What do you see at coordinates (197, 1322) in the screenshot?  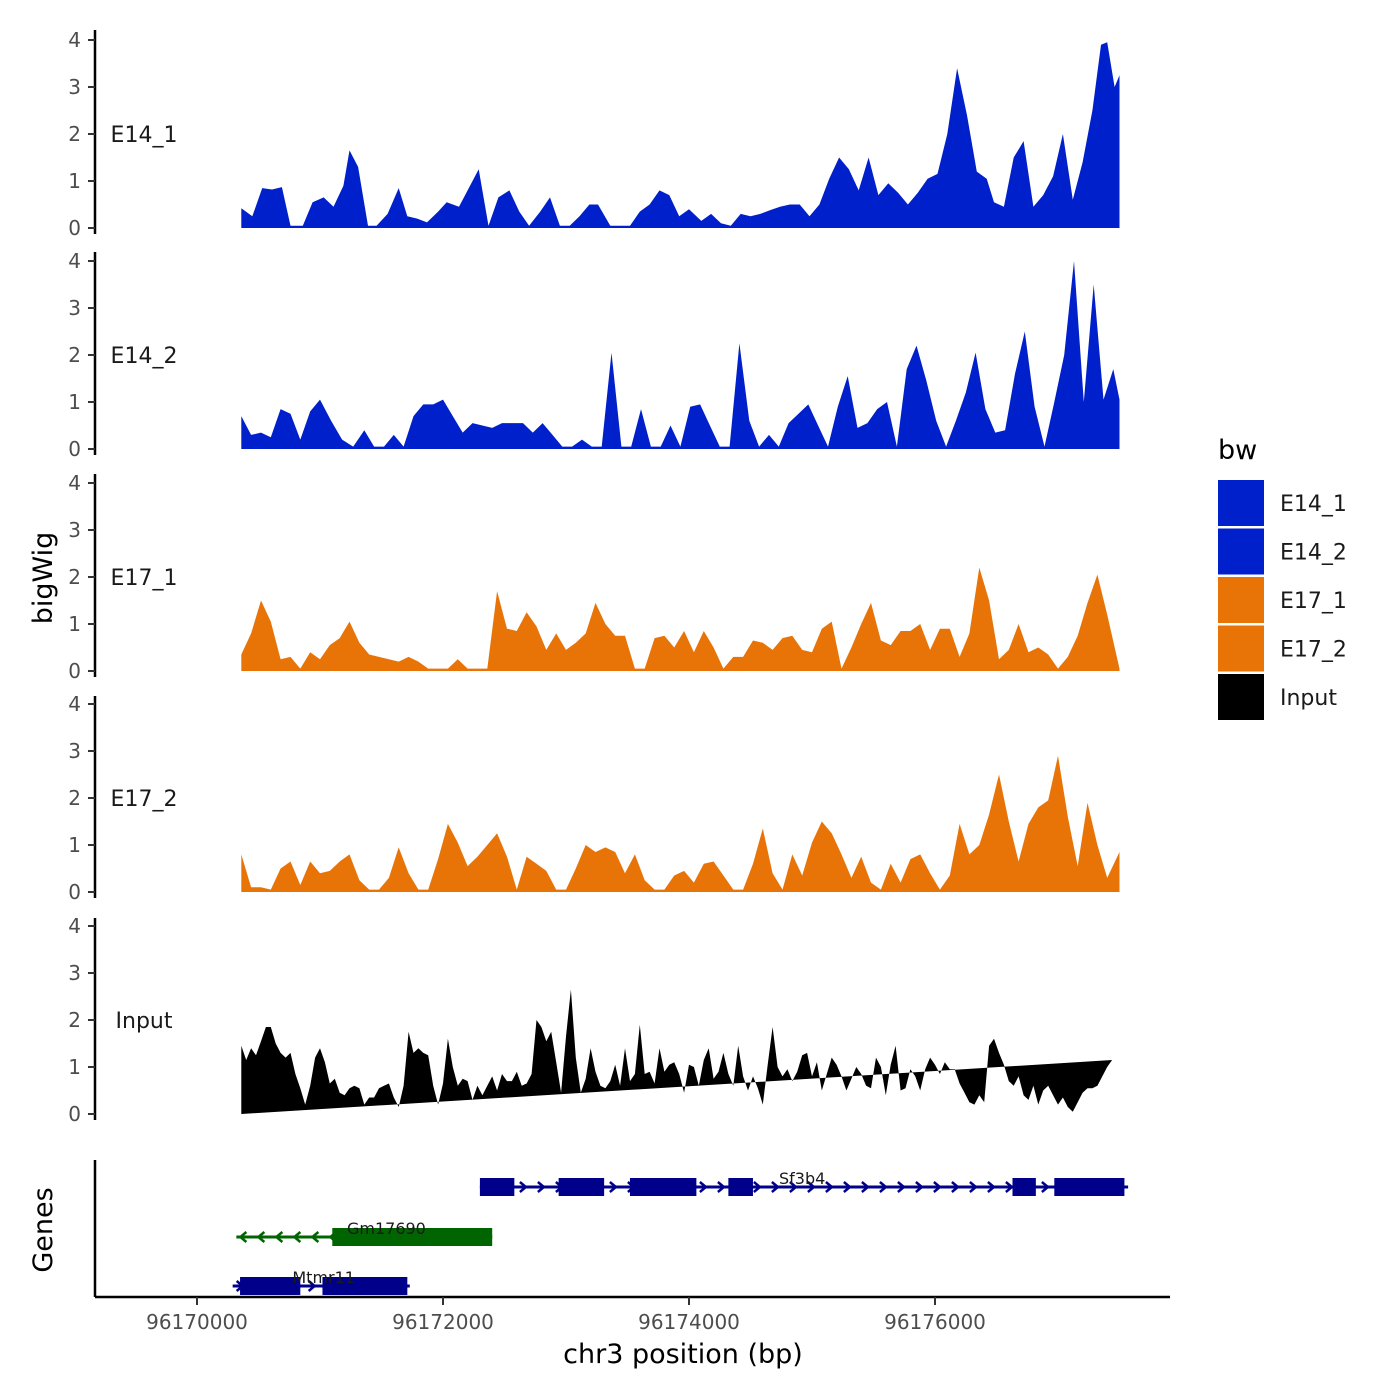 I see `x-tick-label: 96170000` at bounding box center [197, 1322].